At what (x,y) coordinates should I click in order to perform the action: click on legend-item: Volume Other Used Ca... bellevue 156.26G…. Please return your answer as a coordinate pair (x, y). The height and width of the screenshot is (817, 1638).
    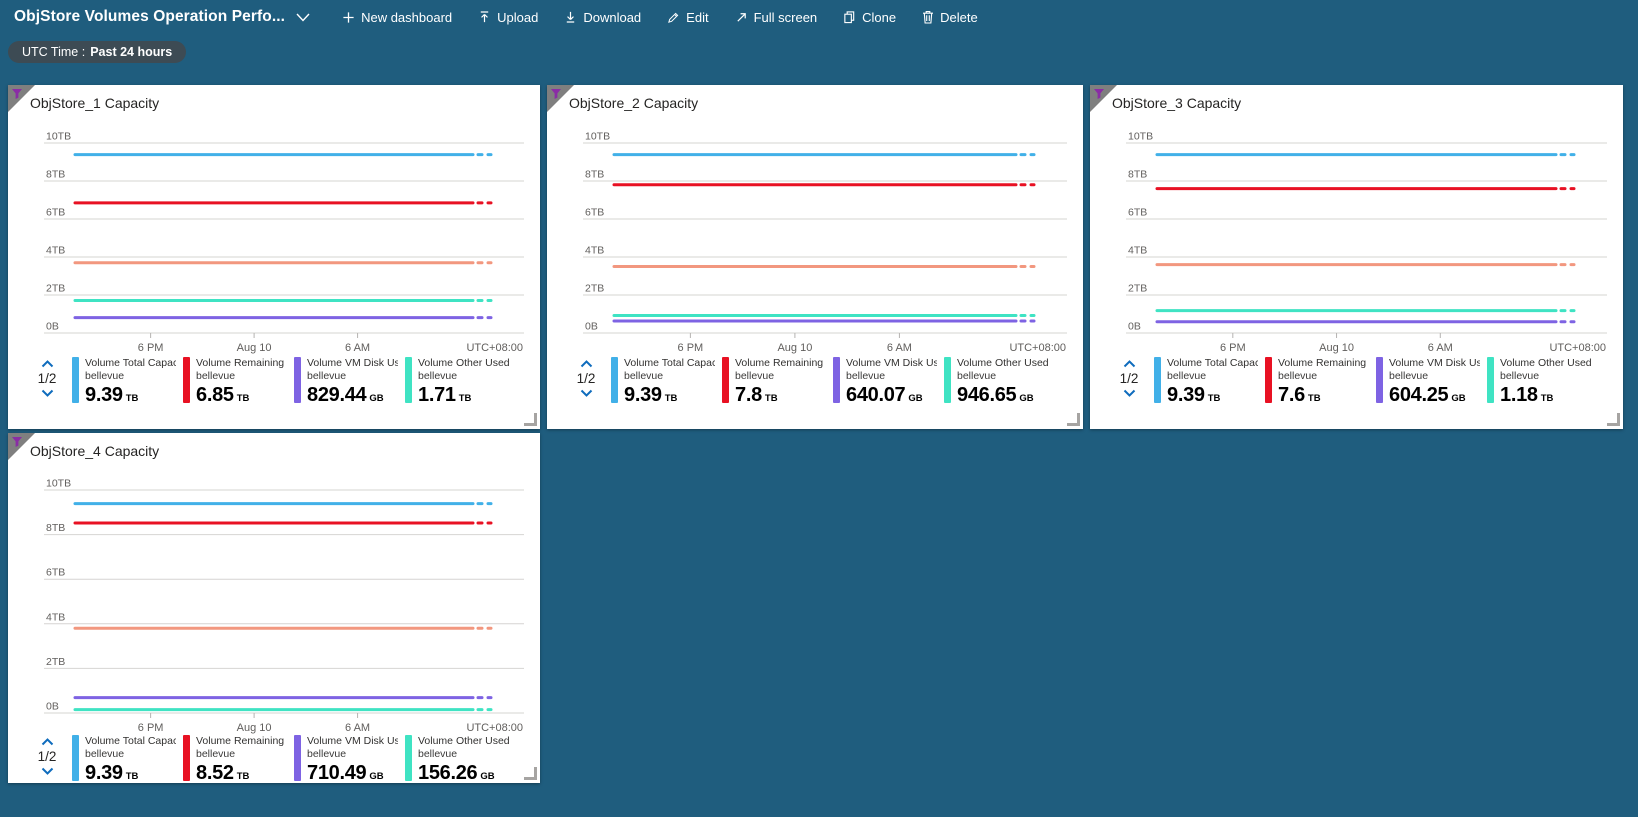
    Looking at the image, I should click on (457, 760).